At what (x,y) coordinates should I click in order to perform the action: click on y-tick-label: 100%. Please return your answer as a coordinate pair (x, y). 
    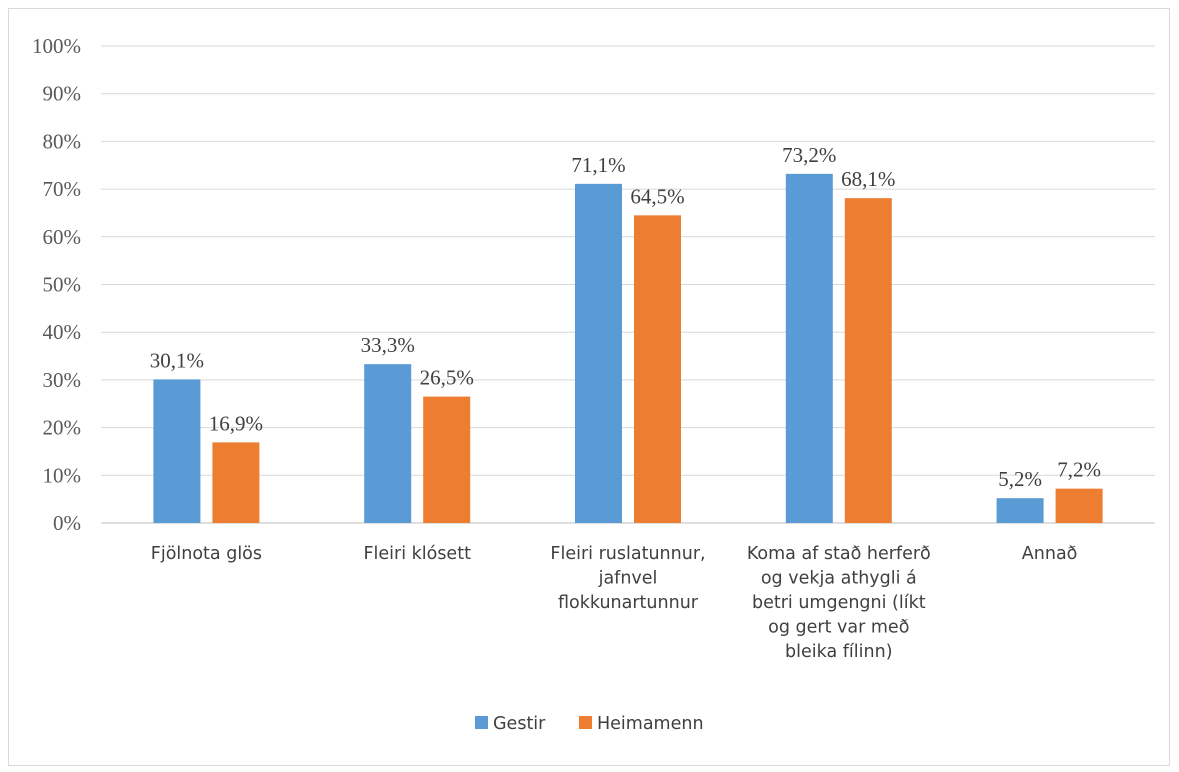
    Looking at the image, I should click on (56, 46).